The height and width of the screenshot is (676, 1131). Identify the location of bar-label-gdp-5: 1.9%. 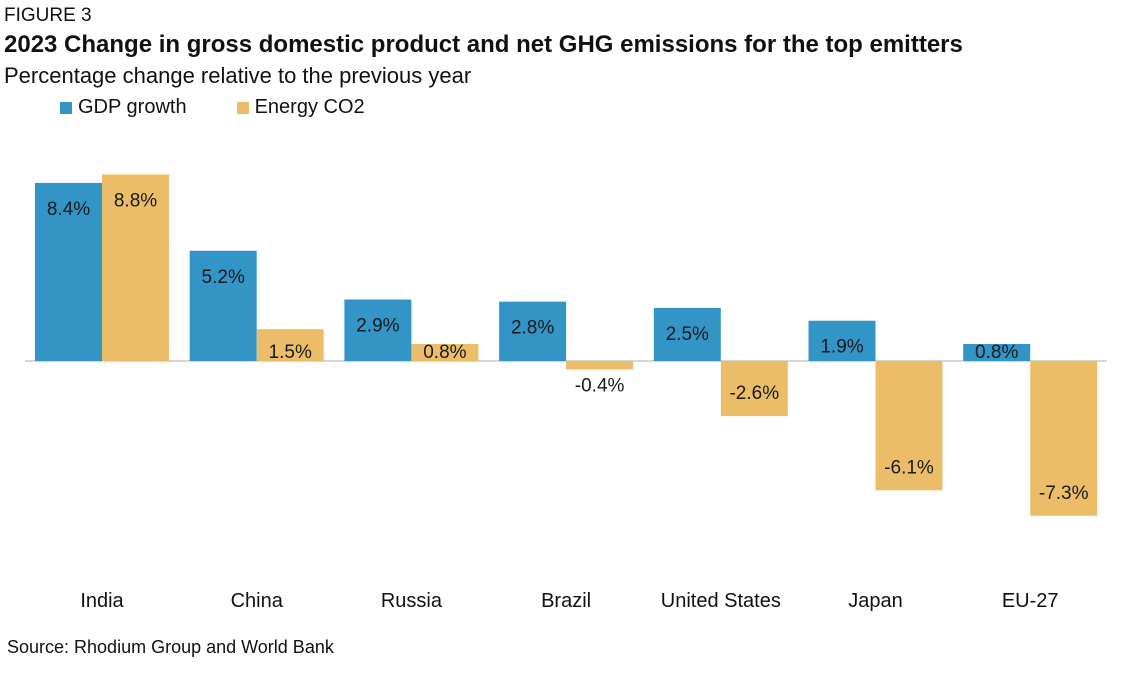
(841, 347).